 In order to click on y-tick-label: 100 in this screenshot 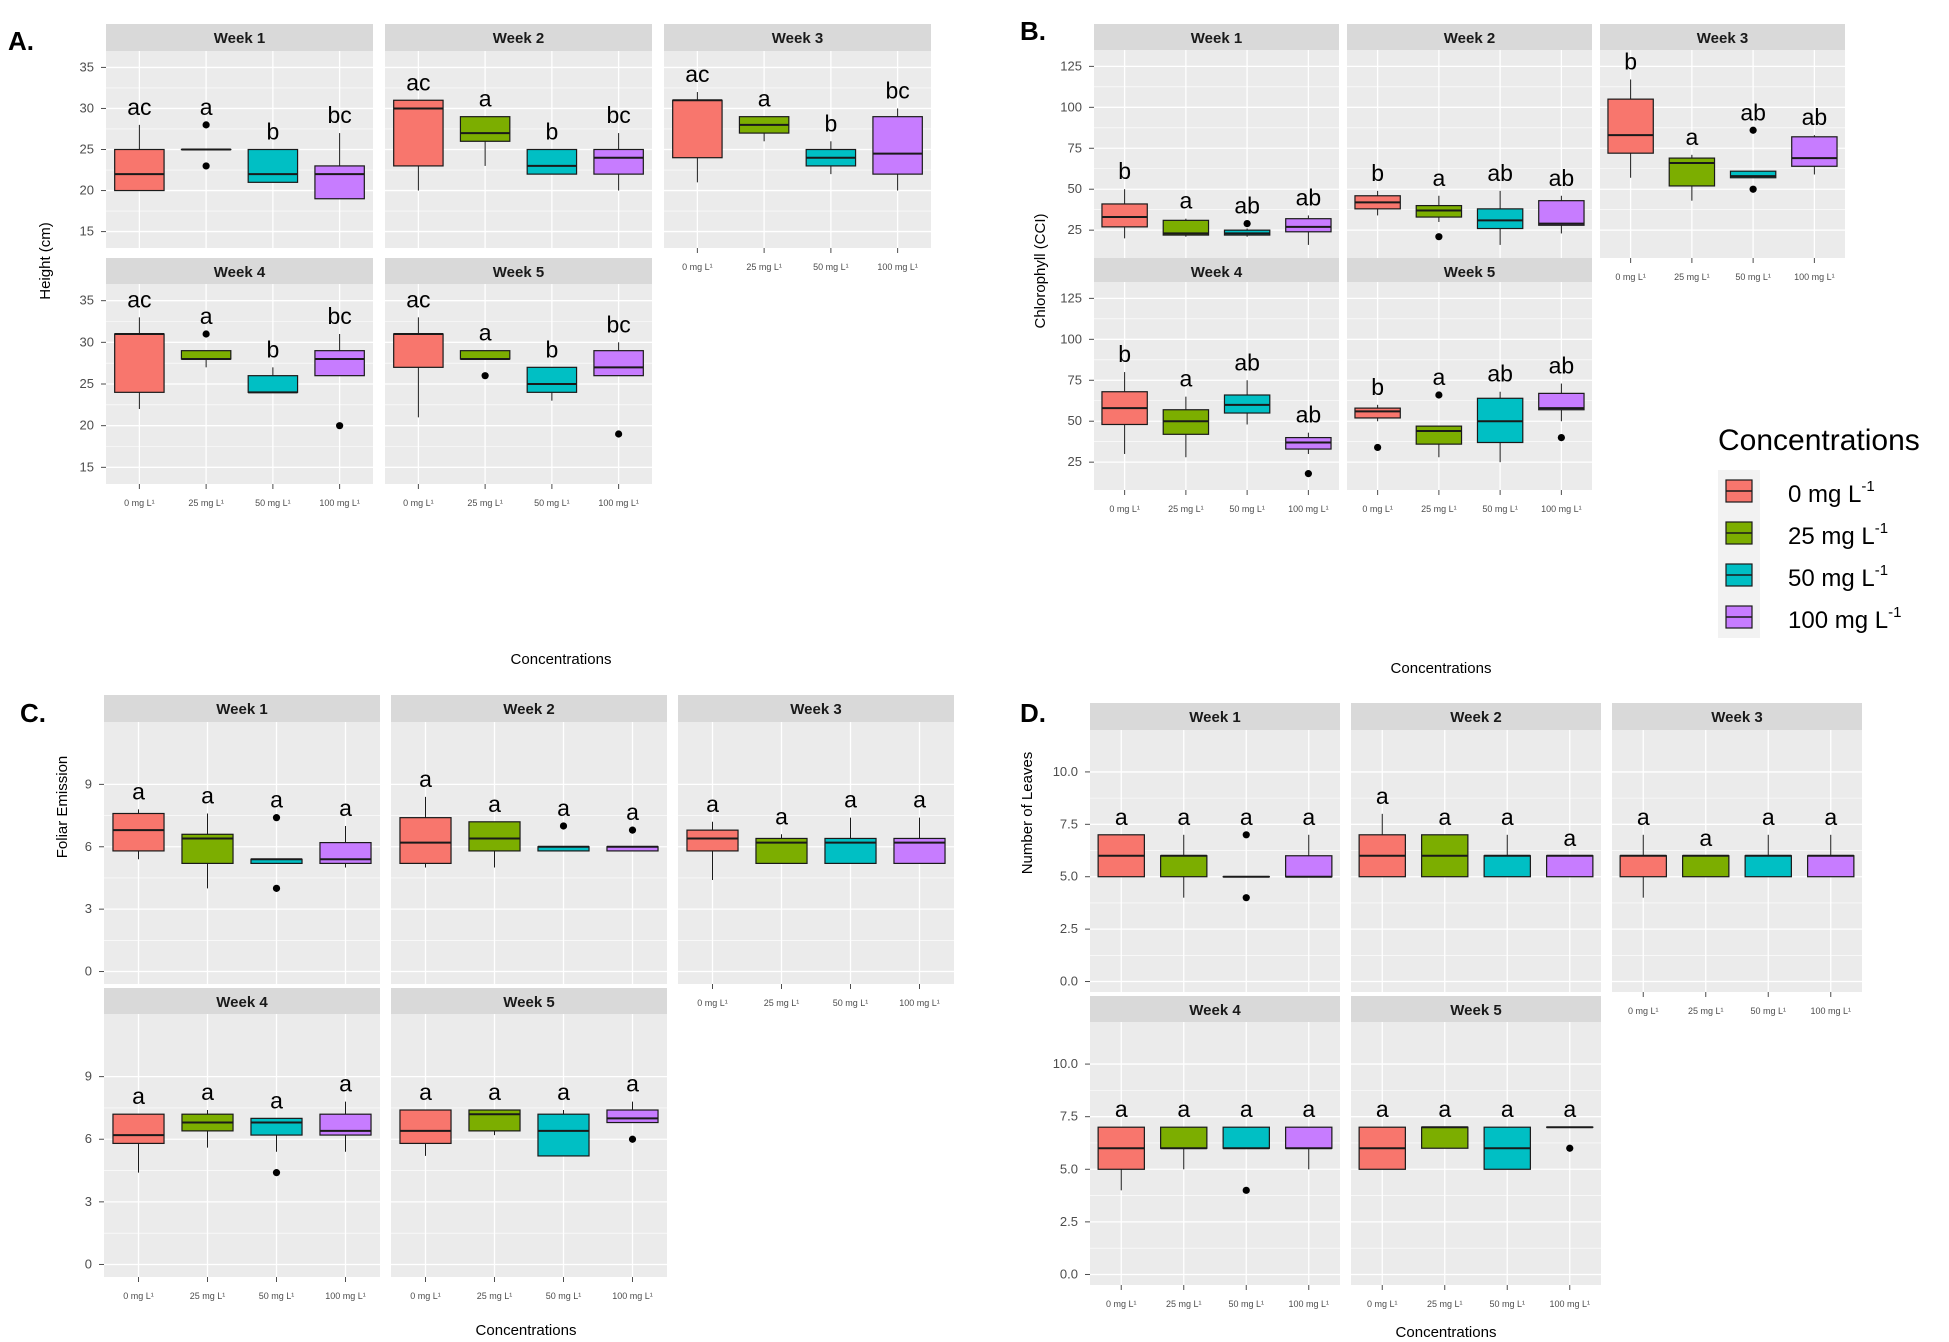, I will do `click(1071, 106)`.